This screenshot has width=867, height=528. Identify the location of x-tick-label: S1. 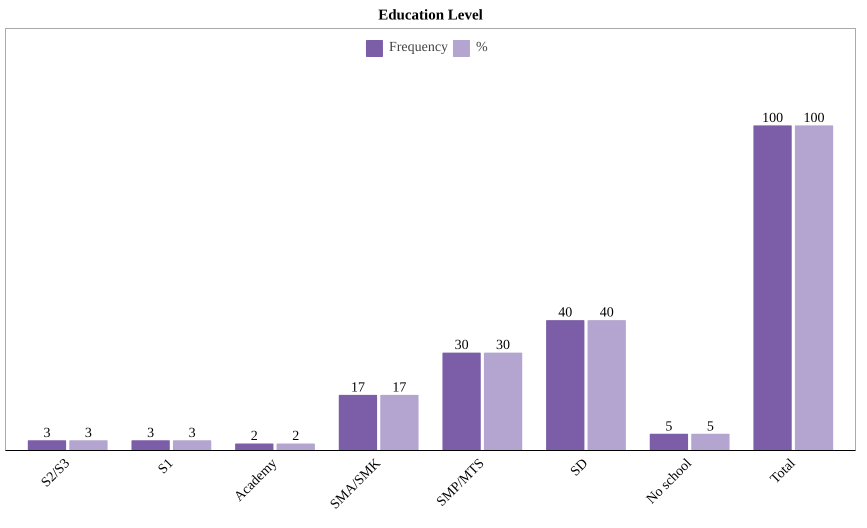
(166, 467).